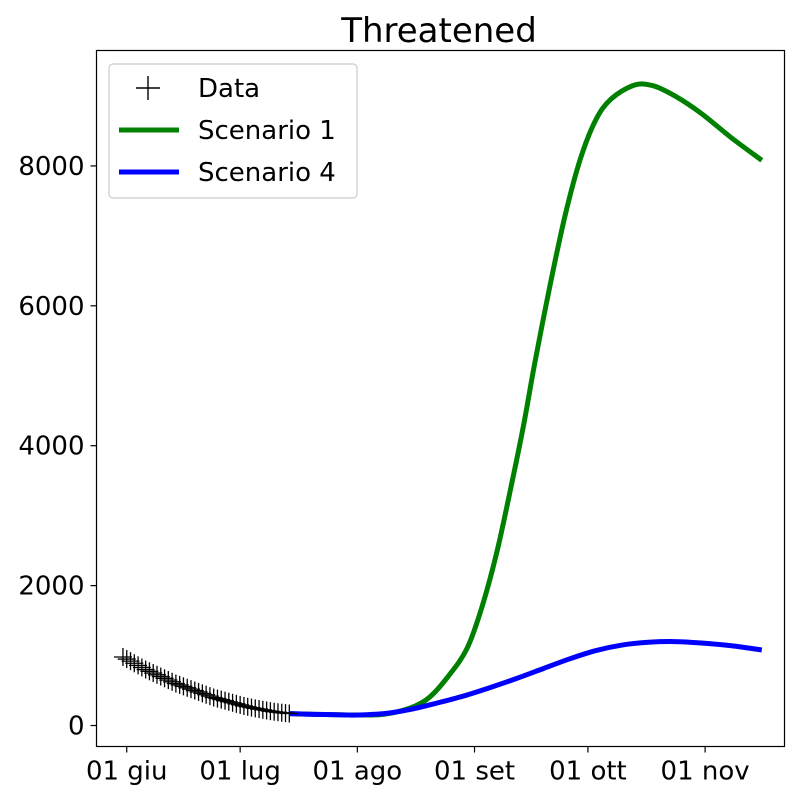  I want to click on legend: Data Scenario 1 Scenario 4, so click(233, 131).